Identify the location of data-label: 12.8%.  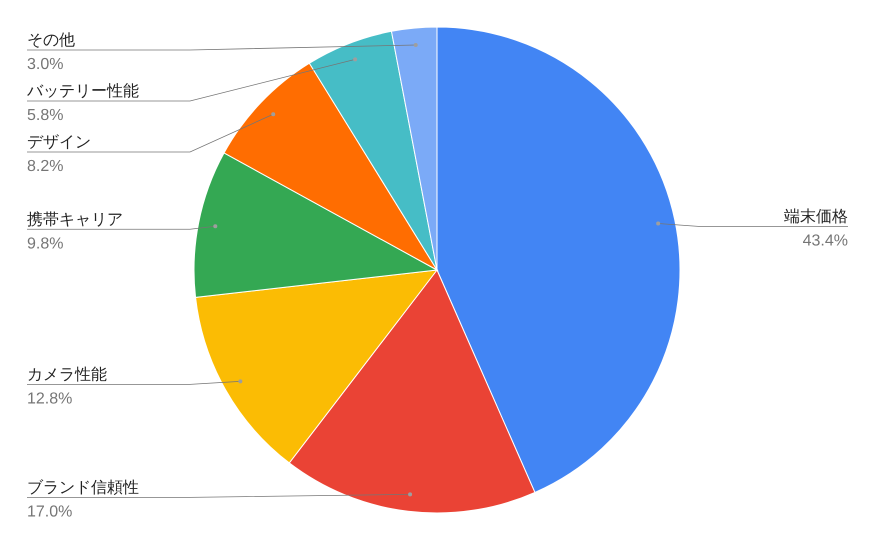
(49, 399).